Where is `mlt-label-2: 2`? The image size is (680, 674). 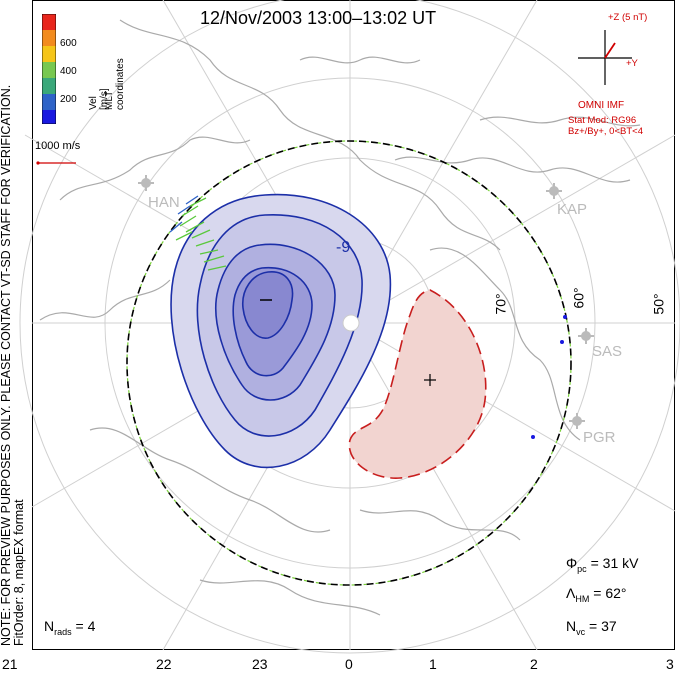
mlt-label-2: 2 is located at coordinates (534, 664).